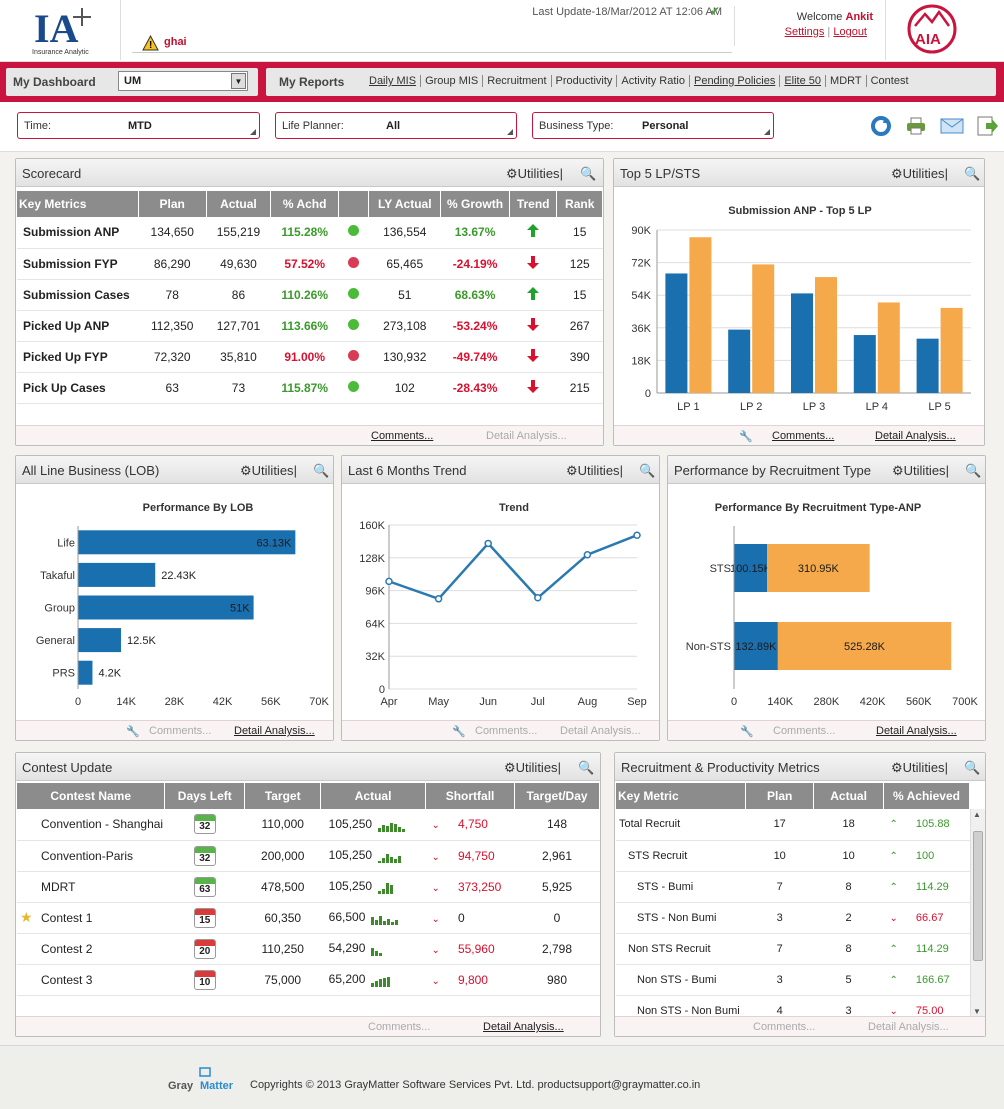 The height and width of the screenshot is (1109, 1004). What do you see at coordinates (978, 896) in the screenshot?
I see `scrollbar-thumb` at bounding box center [978, 896].